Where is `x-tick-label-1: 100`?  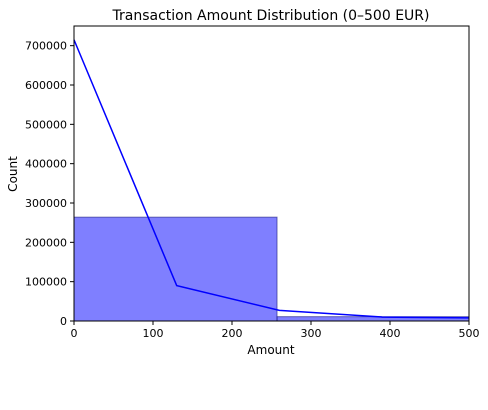
x-tick-label-1: 100 is located at coordinates (153, 333).